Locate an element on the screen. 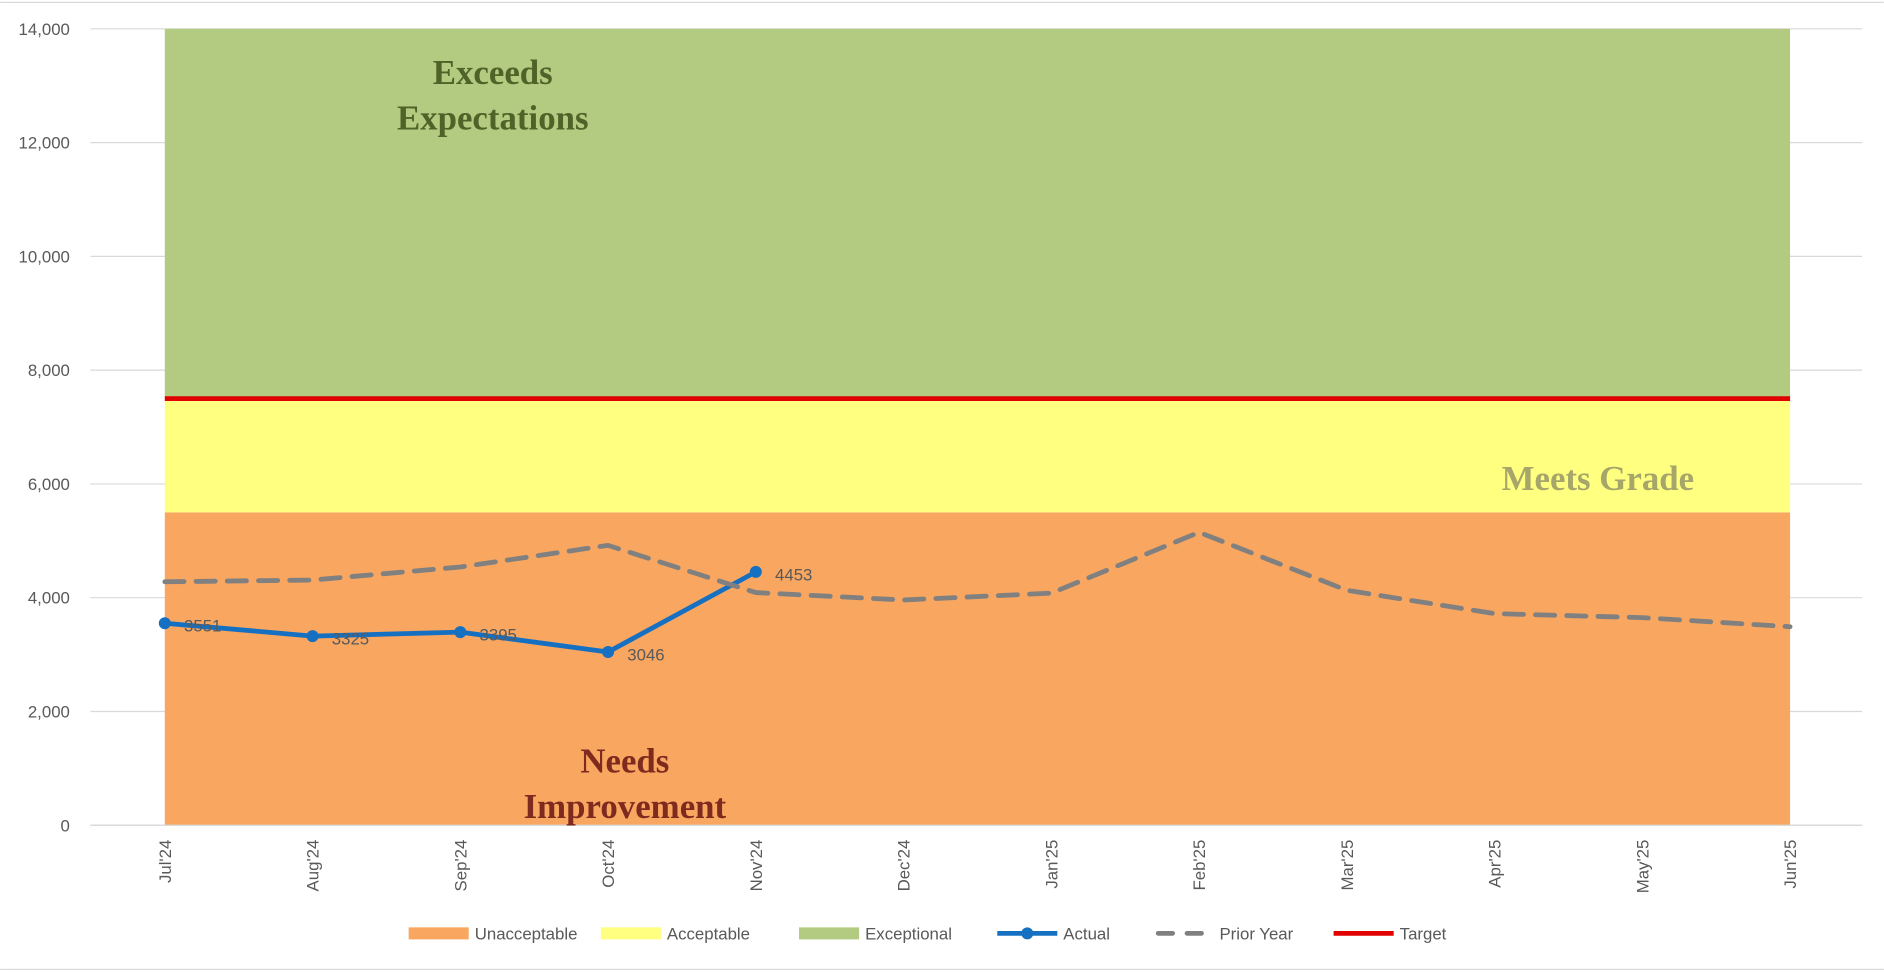  x-tick-label: Jul'24 is located at coordinates (165, 861).